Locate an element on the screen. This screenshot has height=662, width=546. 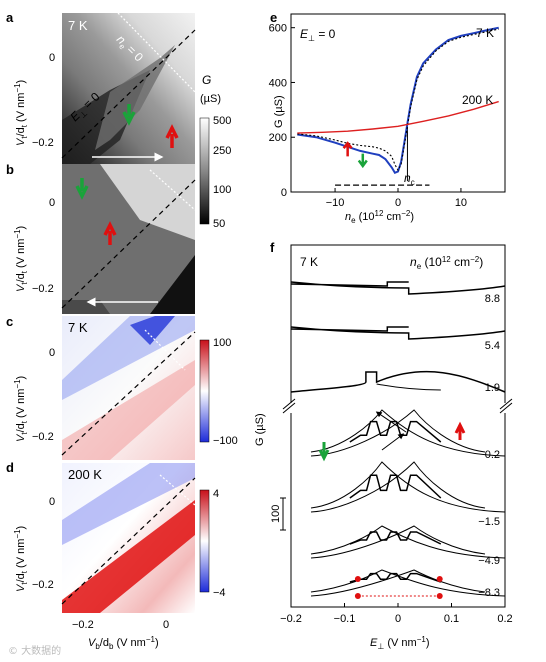
panel-c-temp: 7 K is located at coordinates (78, 327).